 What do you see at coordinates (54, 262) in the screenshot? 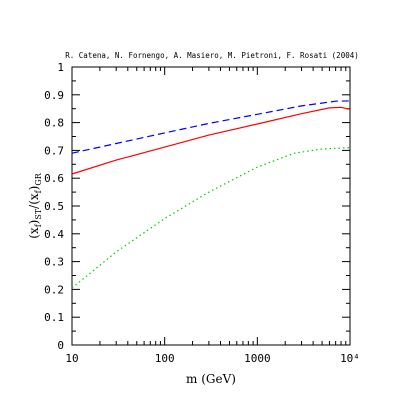
I see `y-tick-label: 0.3` at bounding box center [54, 262].